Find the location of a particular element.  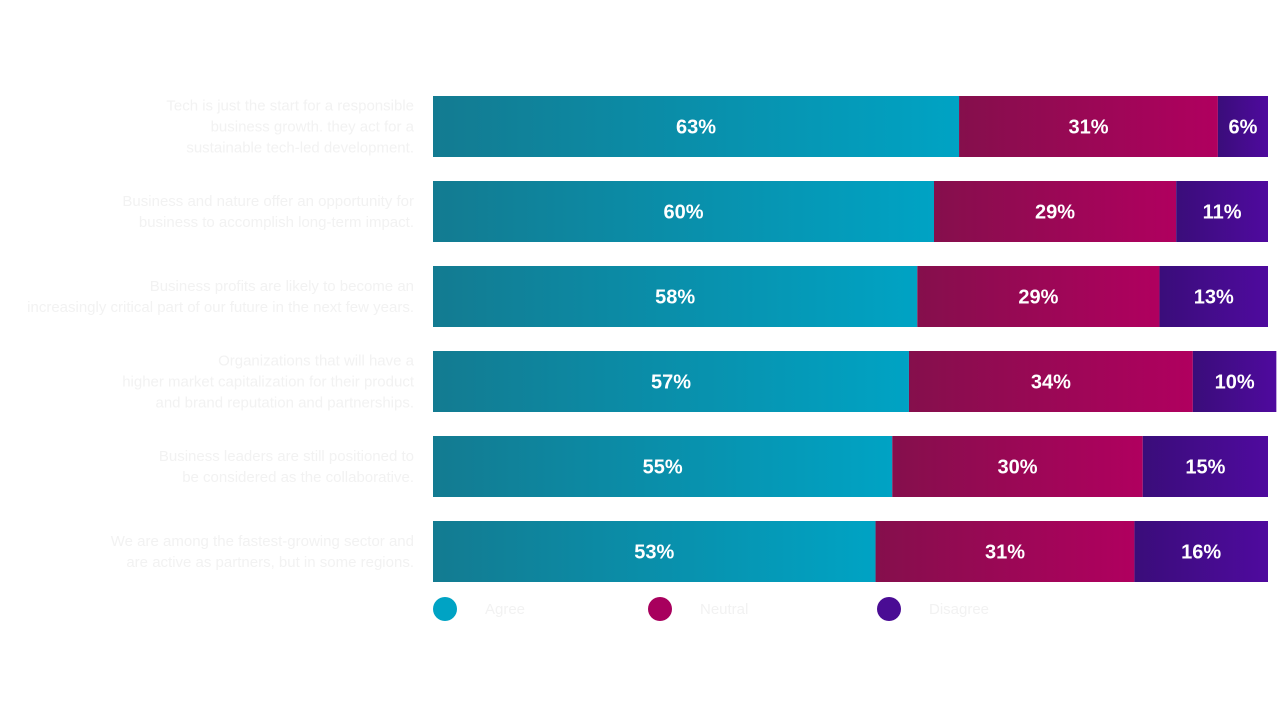

data-label-disagree: 10% is located at coordinates (1235, 383).